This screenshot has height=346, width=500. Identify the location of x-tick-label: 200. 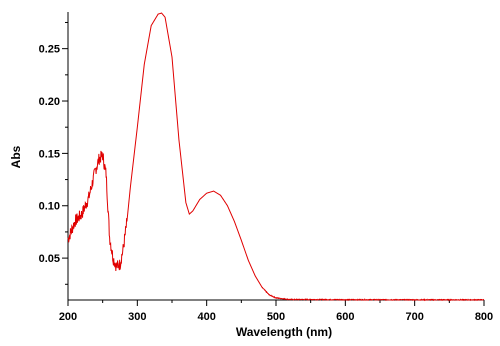
(68, 317).